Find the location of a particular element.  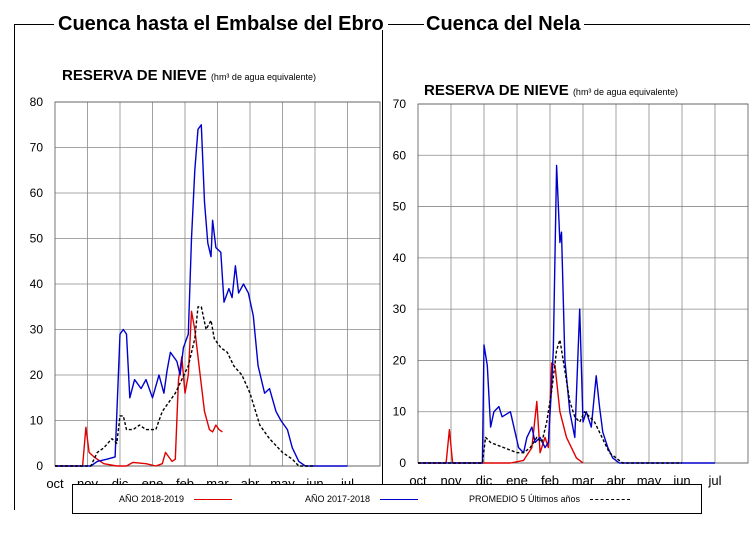

right-chart-ytick-label-20: 20 is located at coordinates (400, 360).